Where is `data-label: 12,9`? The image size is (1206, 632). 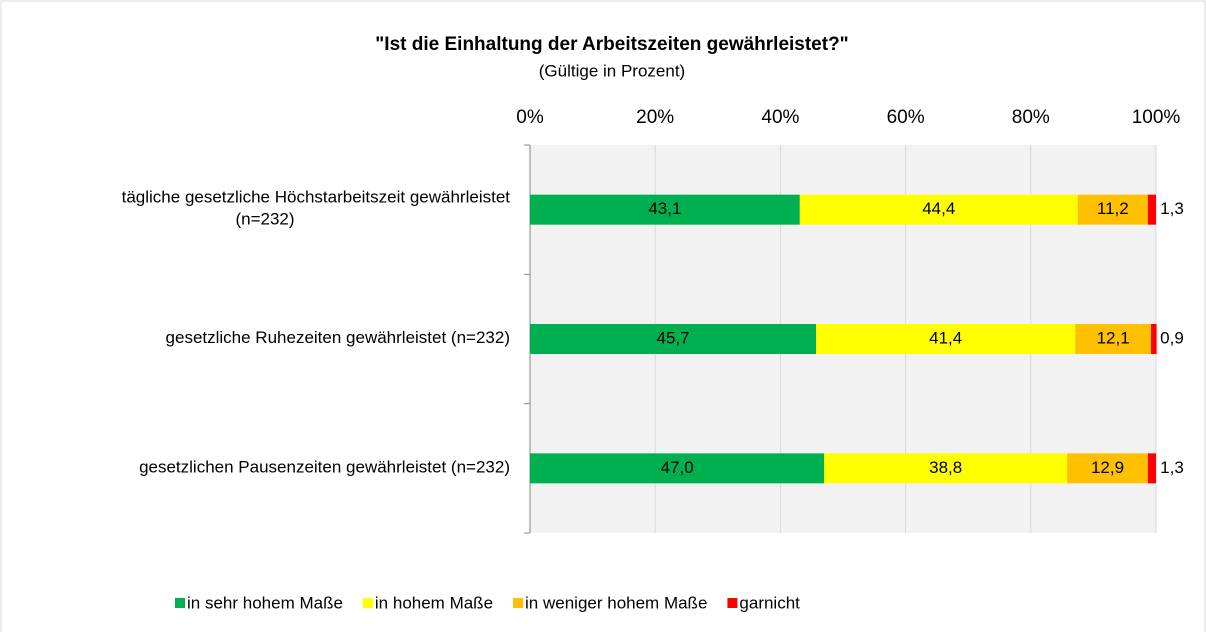
data-label: 12,9 is located at coordinates (1107, 467).